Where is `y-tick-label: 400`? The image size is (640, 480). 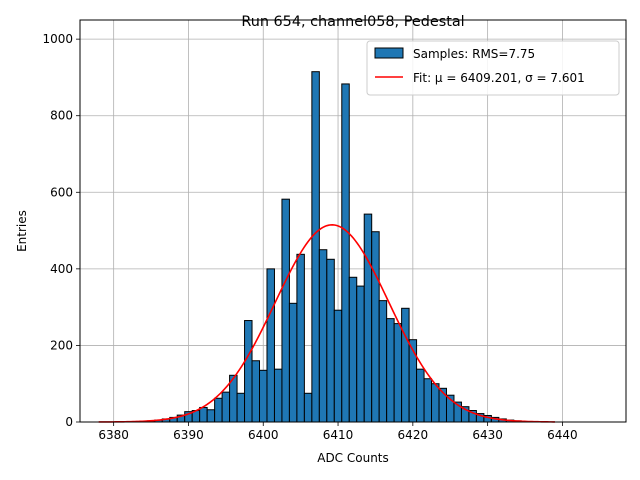 y-tick-label: 400 is located at coordinates (61, 269).